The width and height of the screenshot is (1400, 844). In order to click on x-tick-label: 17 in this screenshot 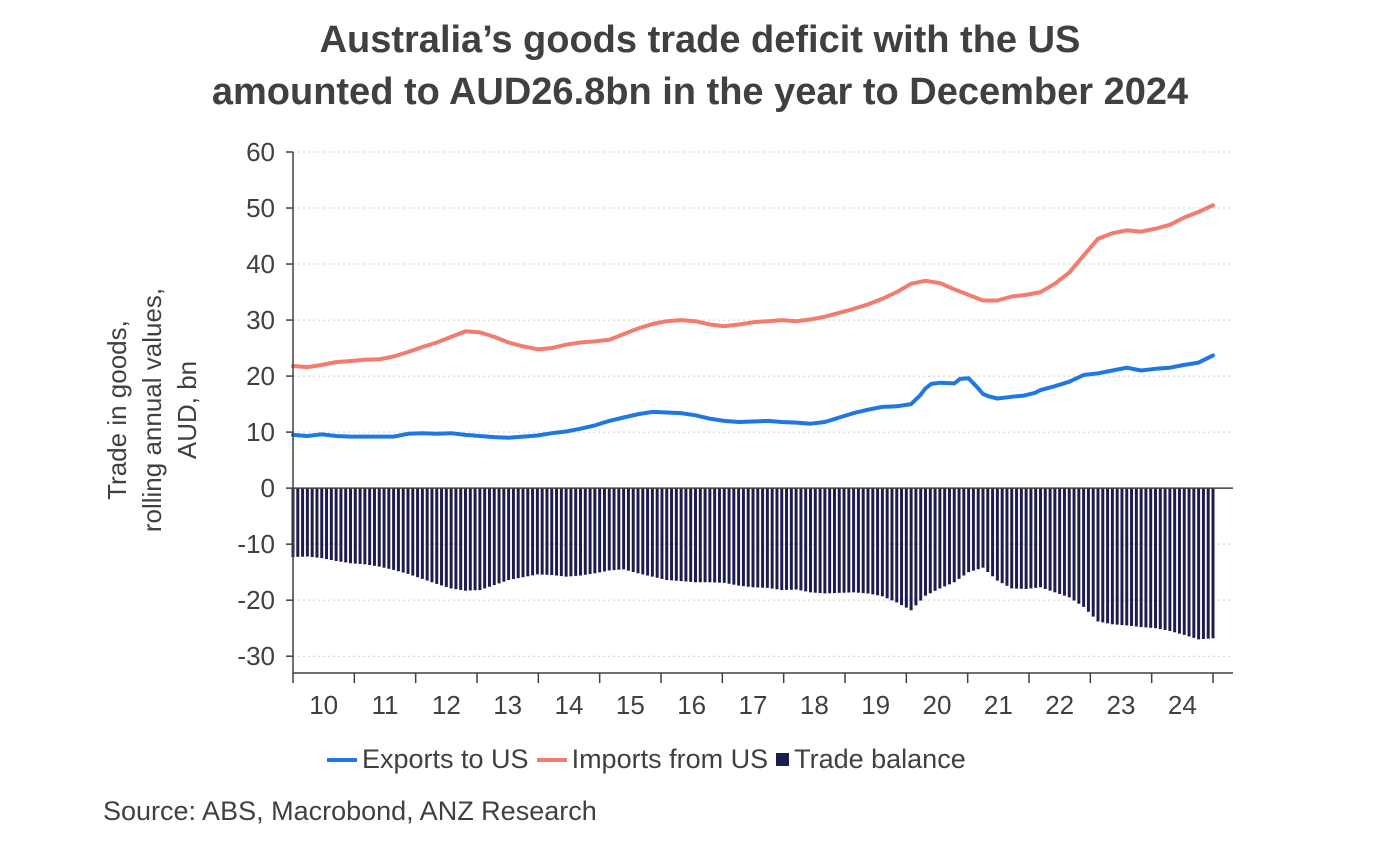, I will do `click(753, 705)`.